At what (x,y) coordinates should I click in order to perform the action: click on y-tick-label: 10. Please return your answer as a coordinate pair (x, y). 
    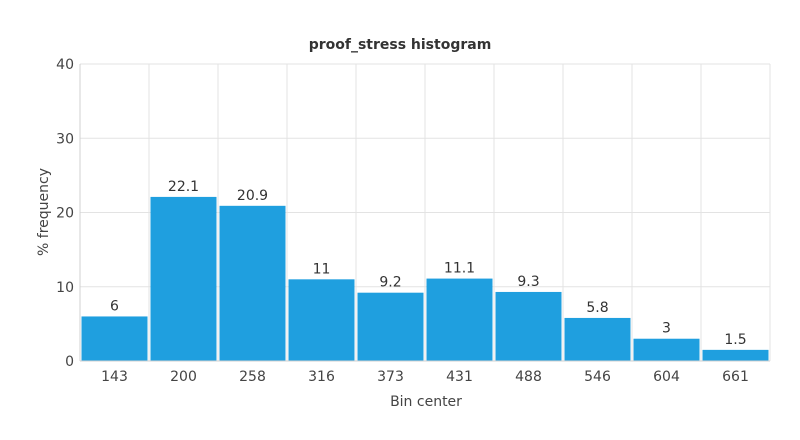
    Looking at the image, I should click on (65, 288).